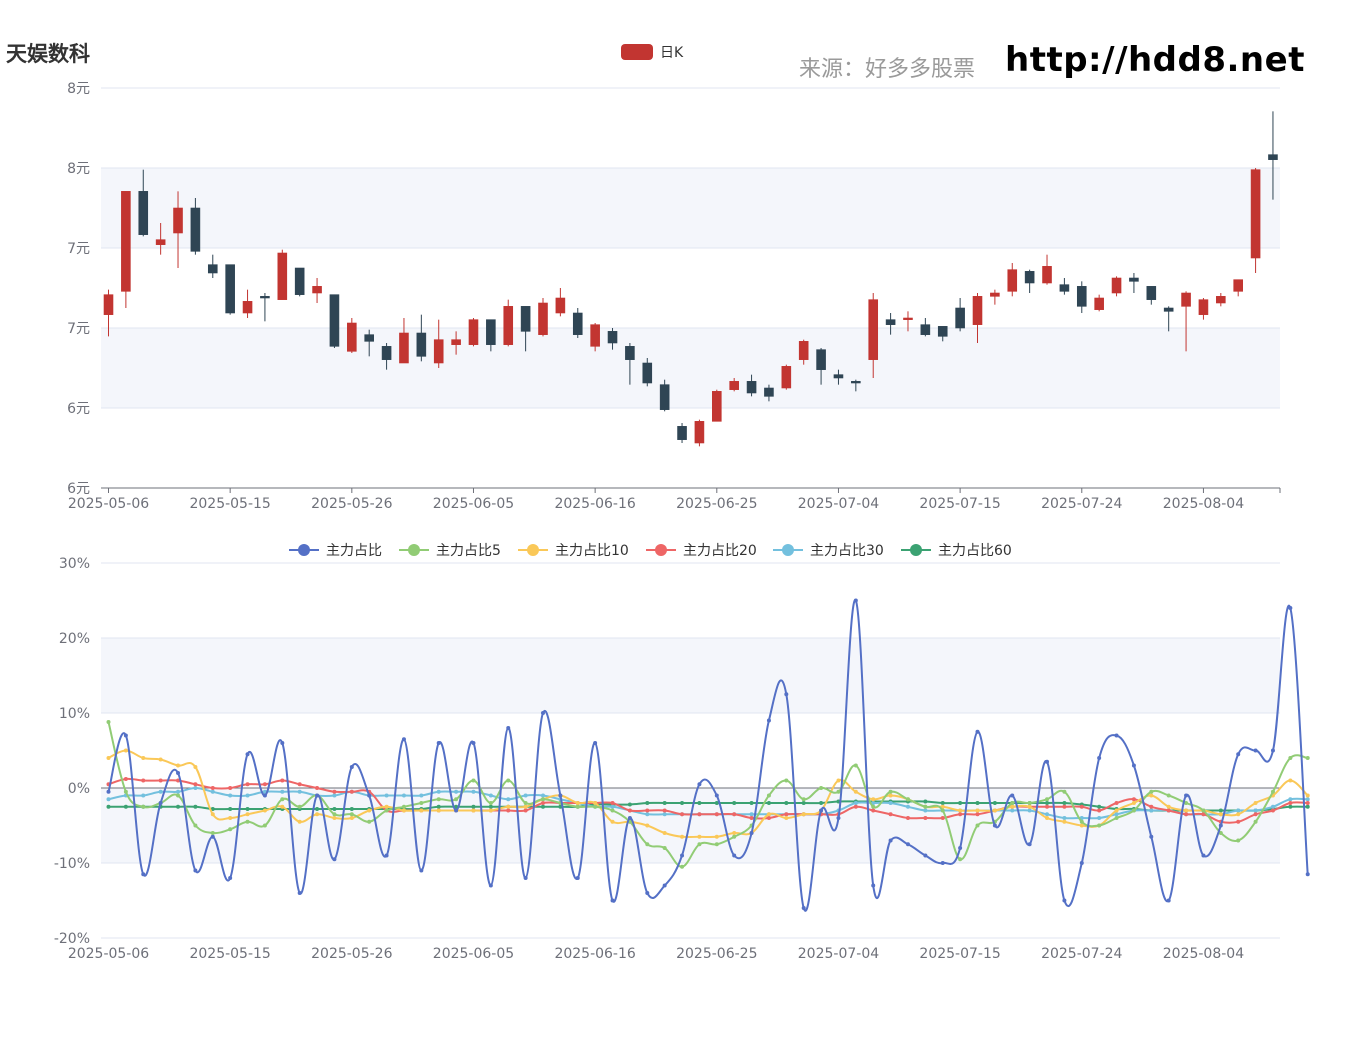 The height and width of the screenshot is (1037, 1367). What do you see at coordinates (959, 954) in the screenshot?
I see `ratio-x-tick-label: 2025-07-15` at bounding box center [959, 954].